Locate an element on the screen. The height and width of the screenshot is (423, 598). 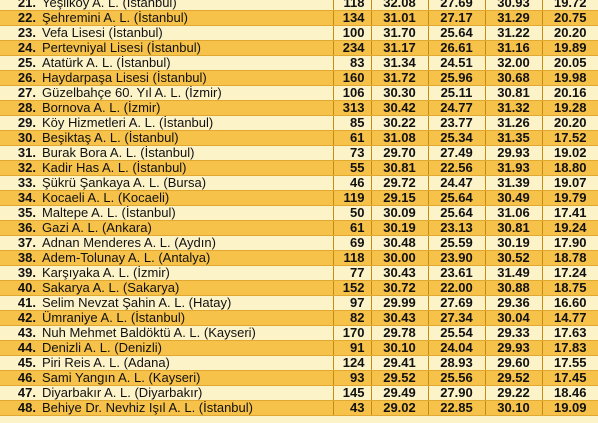
school-name: Denizli A. L. (Denizli) is located at coordinates (186, 348).